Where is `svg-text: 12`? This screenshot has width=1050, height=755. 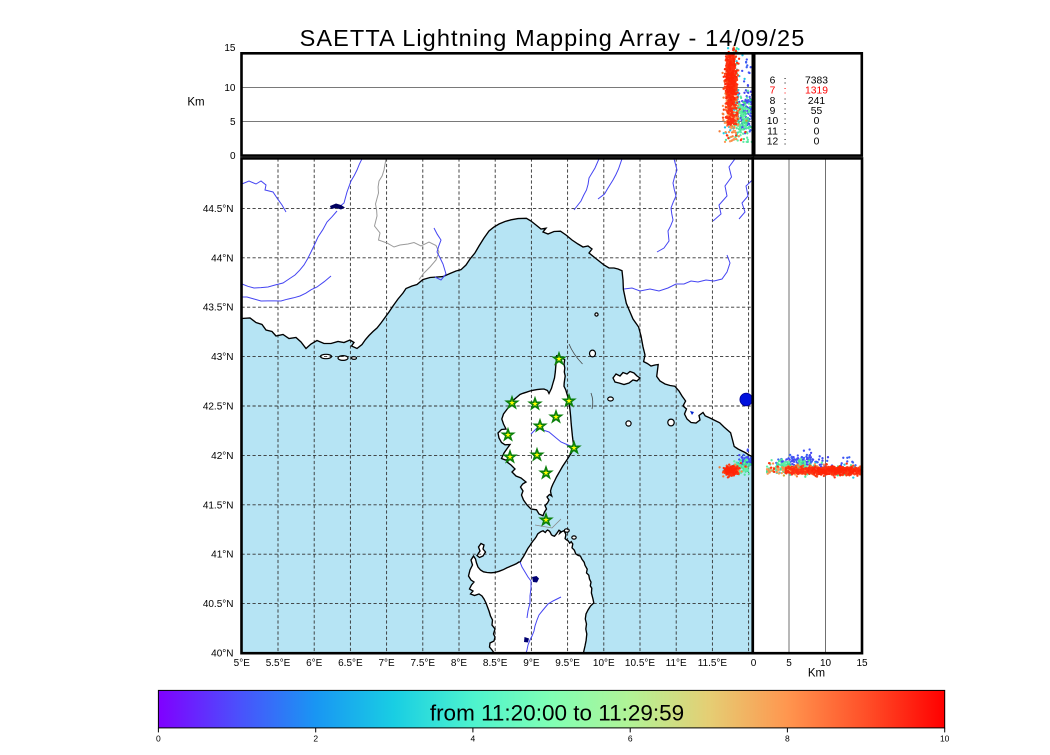 svg-text: 12 is located at coordinates (773, 142).